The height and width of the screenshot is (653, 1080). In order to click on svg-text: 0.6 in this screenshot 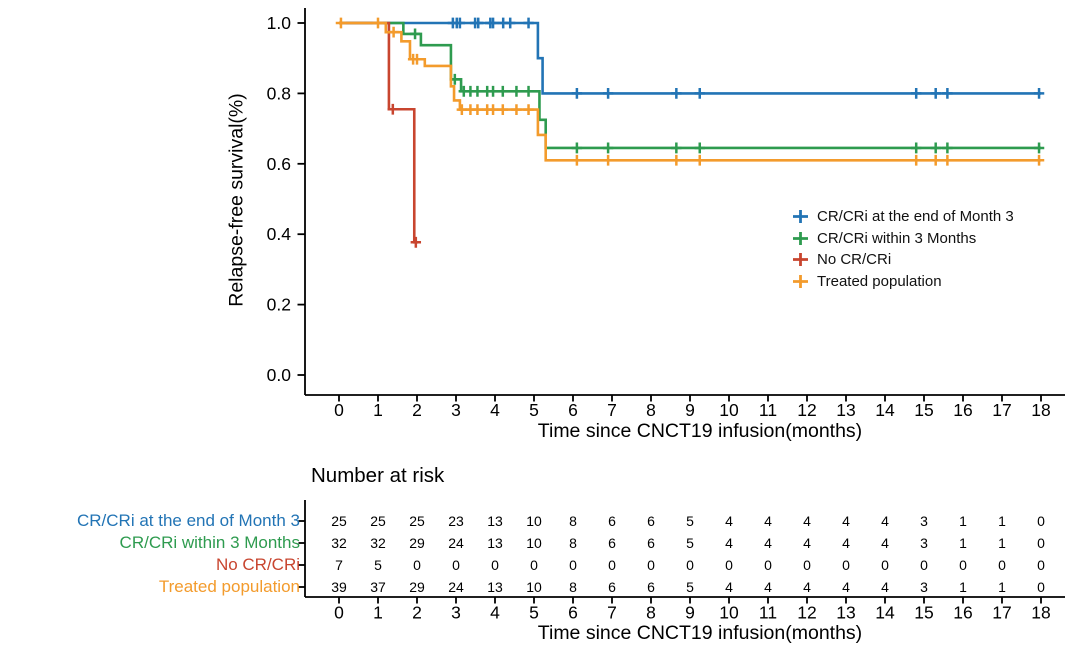, I will do `click(279, 164)`.